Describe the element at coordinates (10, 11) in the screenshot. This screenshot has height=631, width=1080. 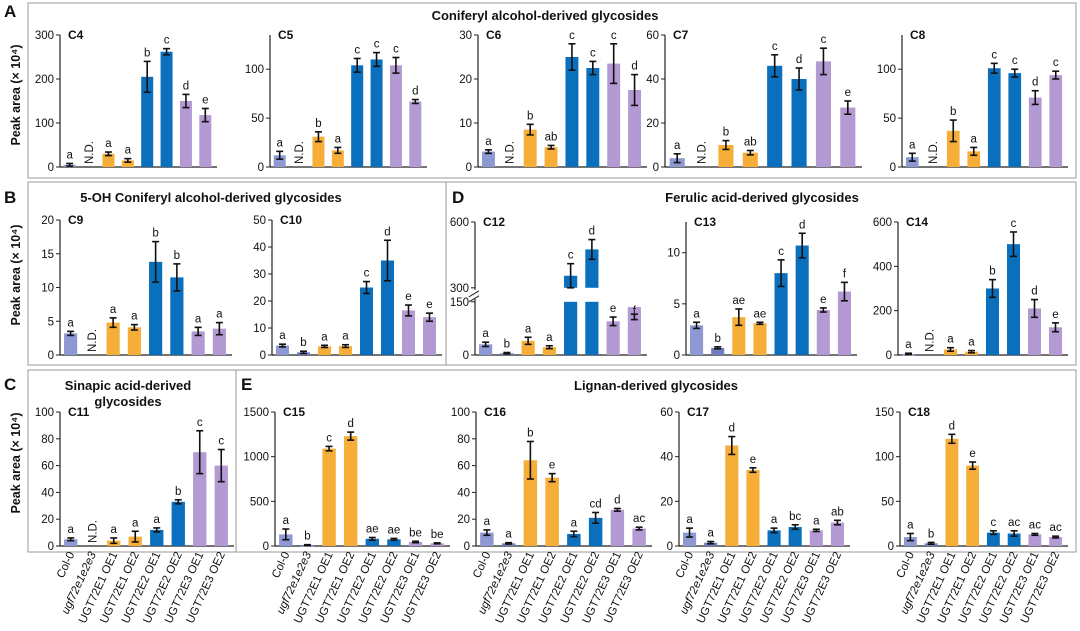
I see `panel-A-letter: A` at that location.